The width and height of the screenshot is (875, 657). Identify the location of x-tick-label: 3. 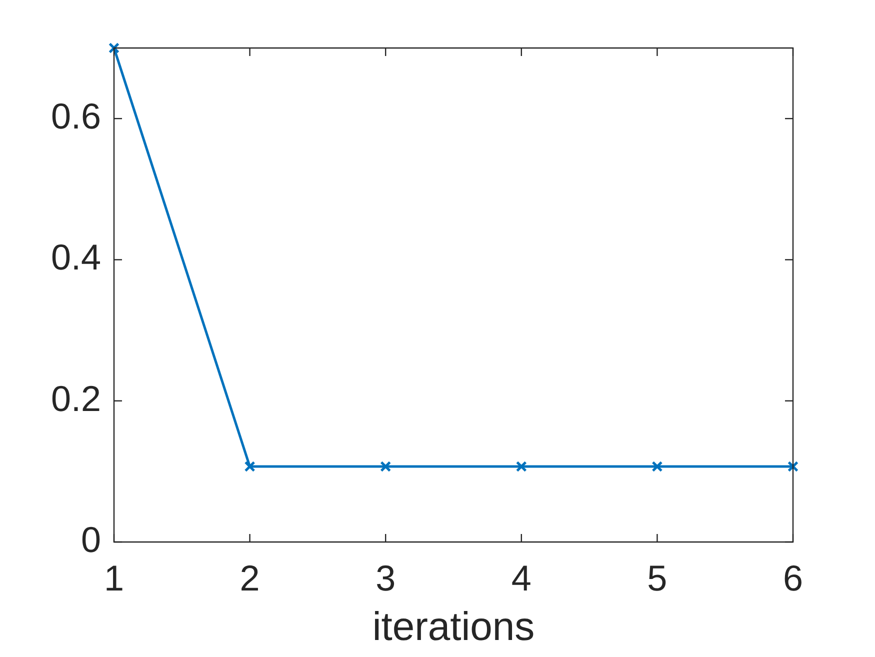
(386, 578).